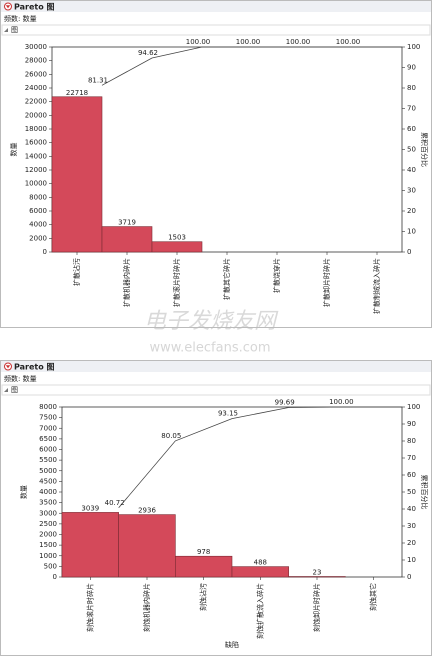 Image resolution: width=432 pixels, height=657 pixels. What do you see at coordinates (48, 513) in the screenshot?
I see `y-tick-label: 3000` at bounding box center [48, 513].